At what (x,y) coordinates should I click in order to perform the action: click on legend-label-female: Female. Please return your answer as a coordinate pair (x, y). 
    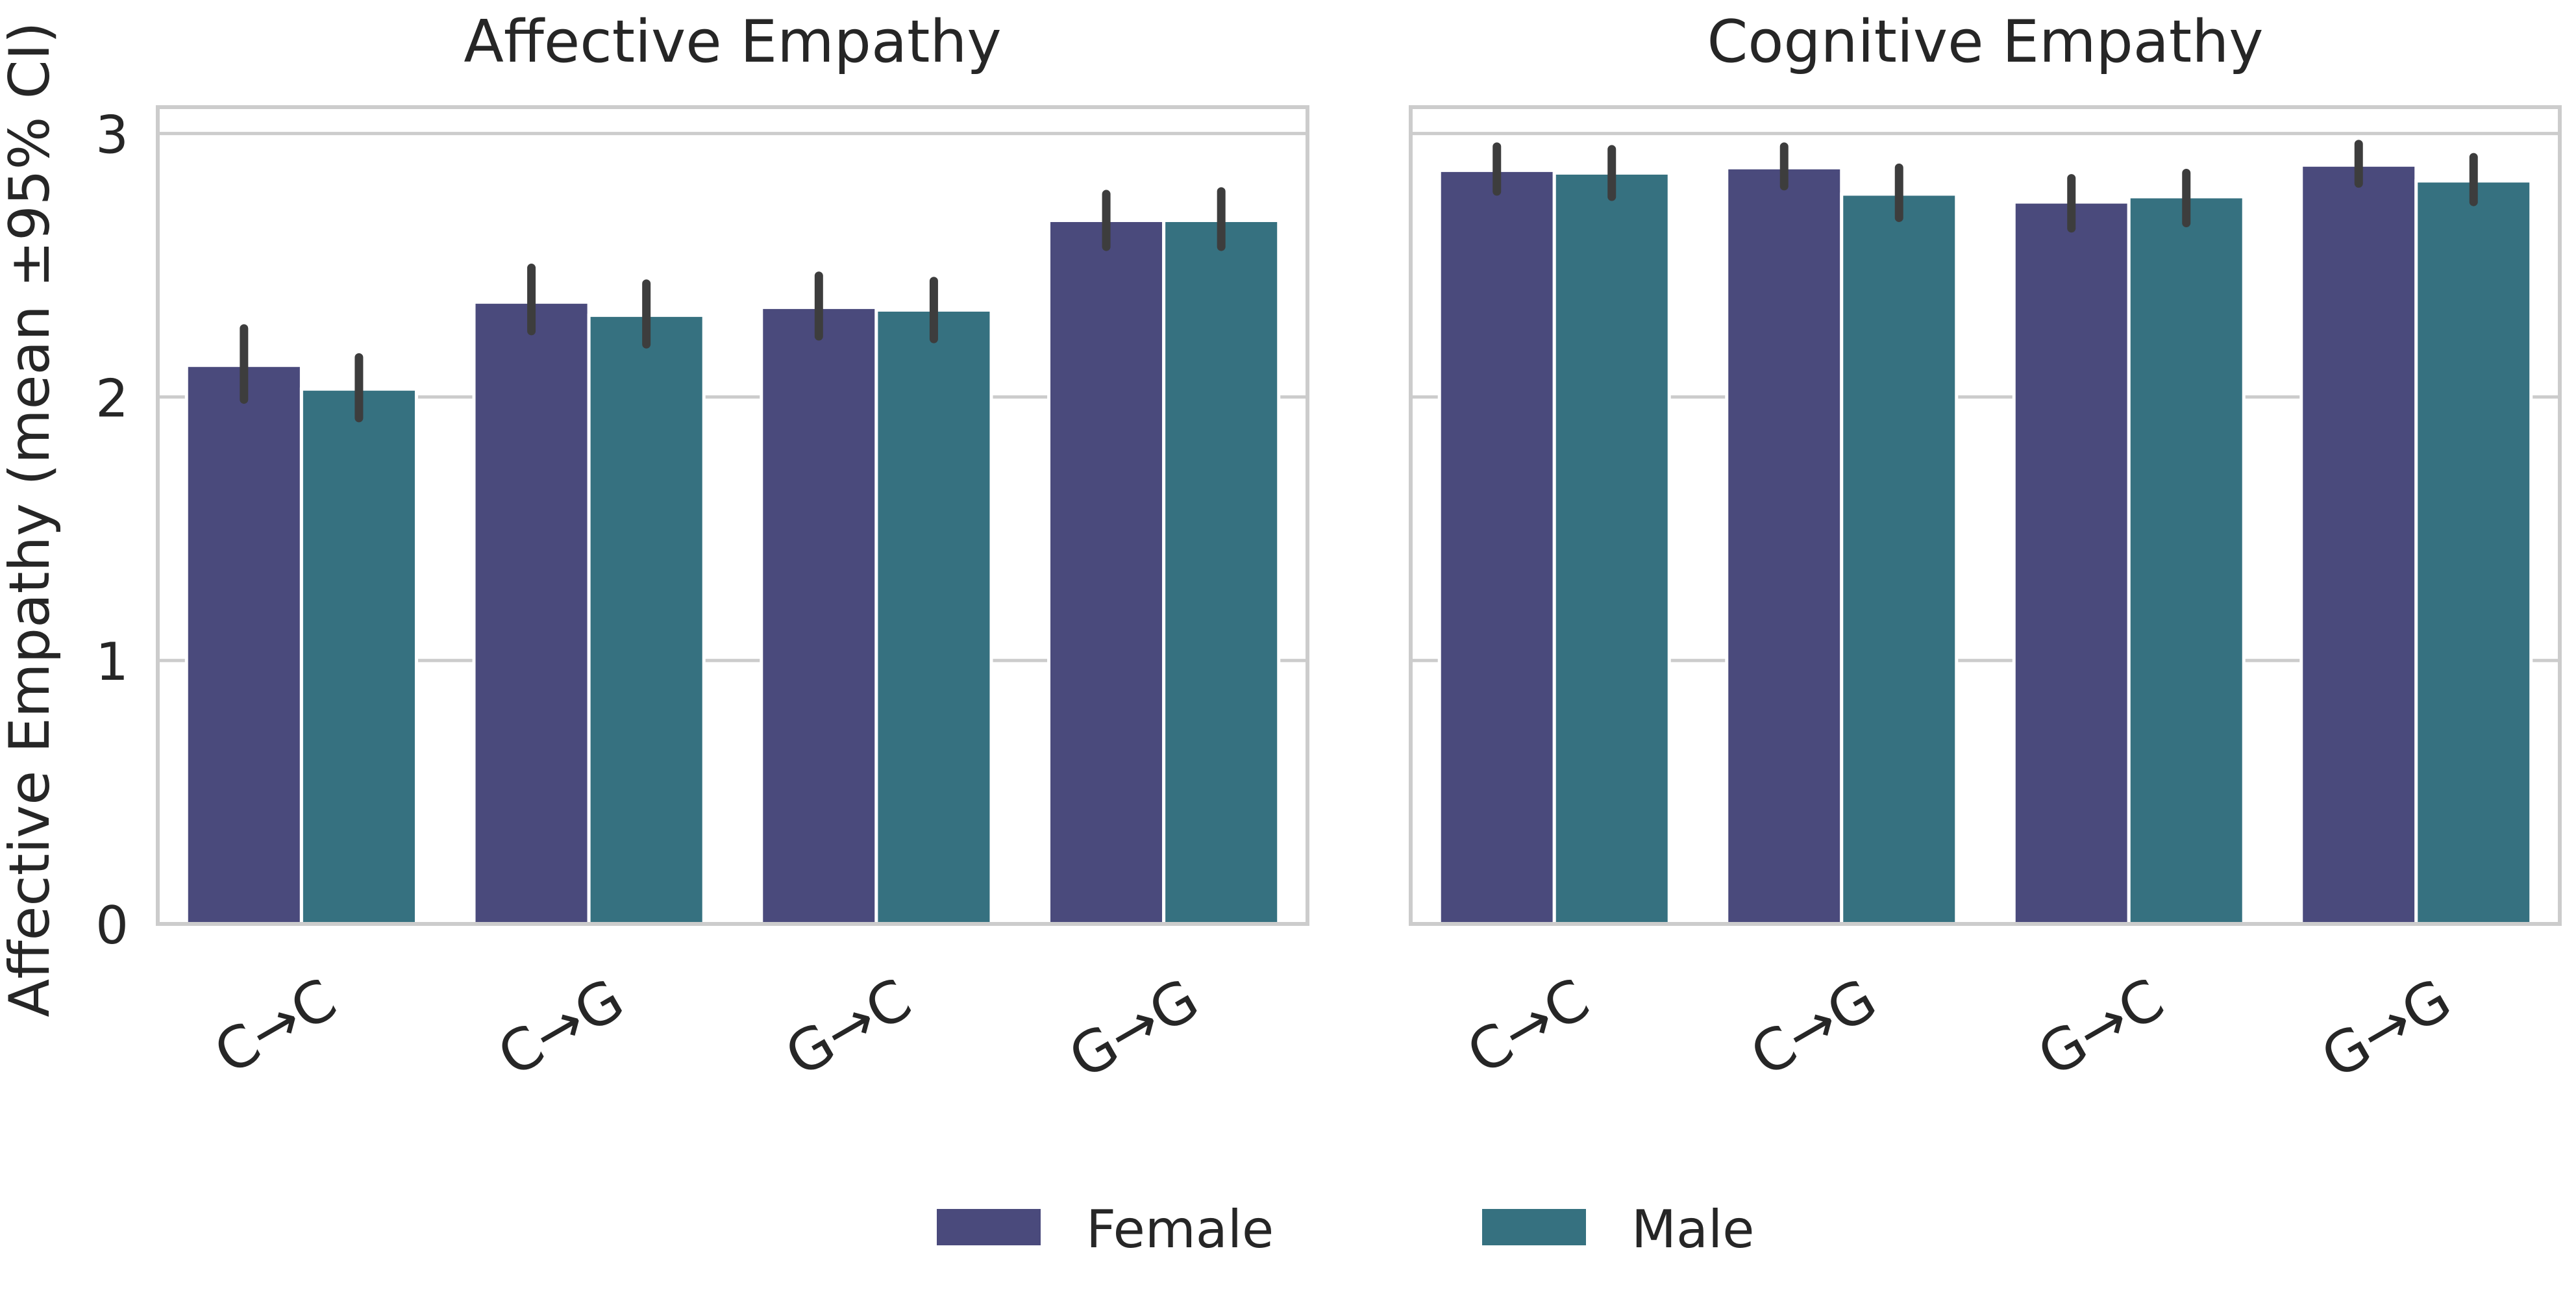
    Looking at the image, I should click on (1180, 1229).